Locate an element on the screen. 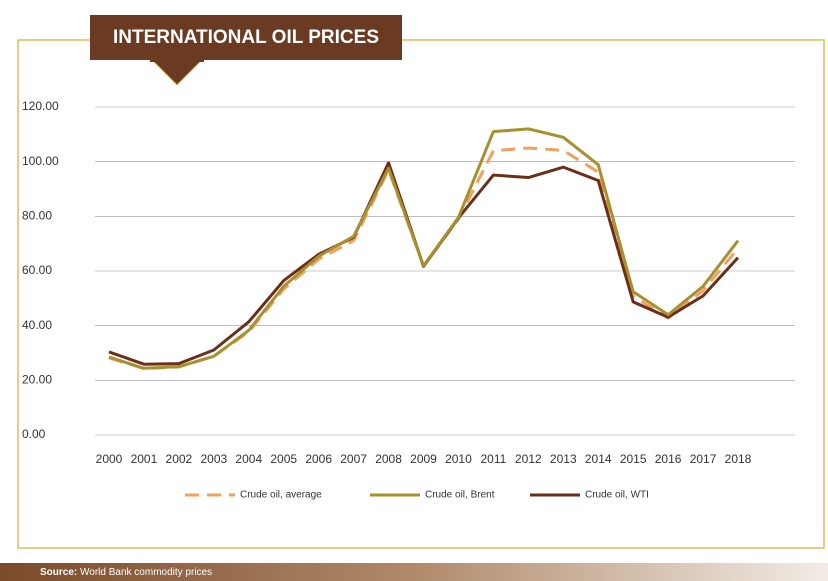 This screenshot has width=828, height=581. x-tick-label: 2018 is located at coordinates (738, 459).